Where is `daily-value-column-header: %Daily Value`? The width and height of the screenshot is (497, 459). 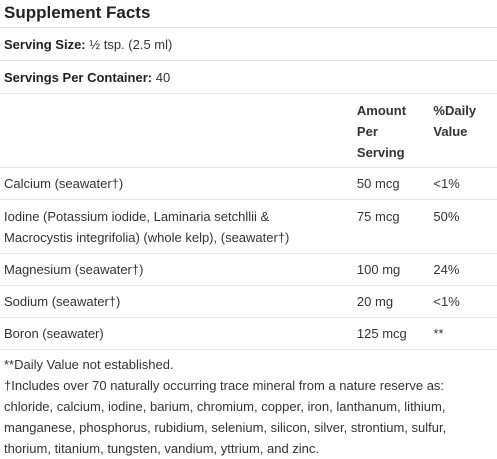 daily-value-column-header: %Daily Value is located at coordinates (463, 131).